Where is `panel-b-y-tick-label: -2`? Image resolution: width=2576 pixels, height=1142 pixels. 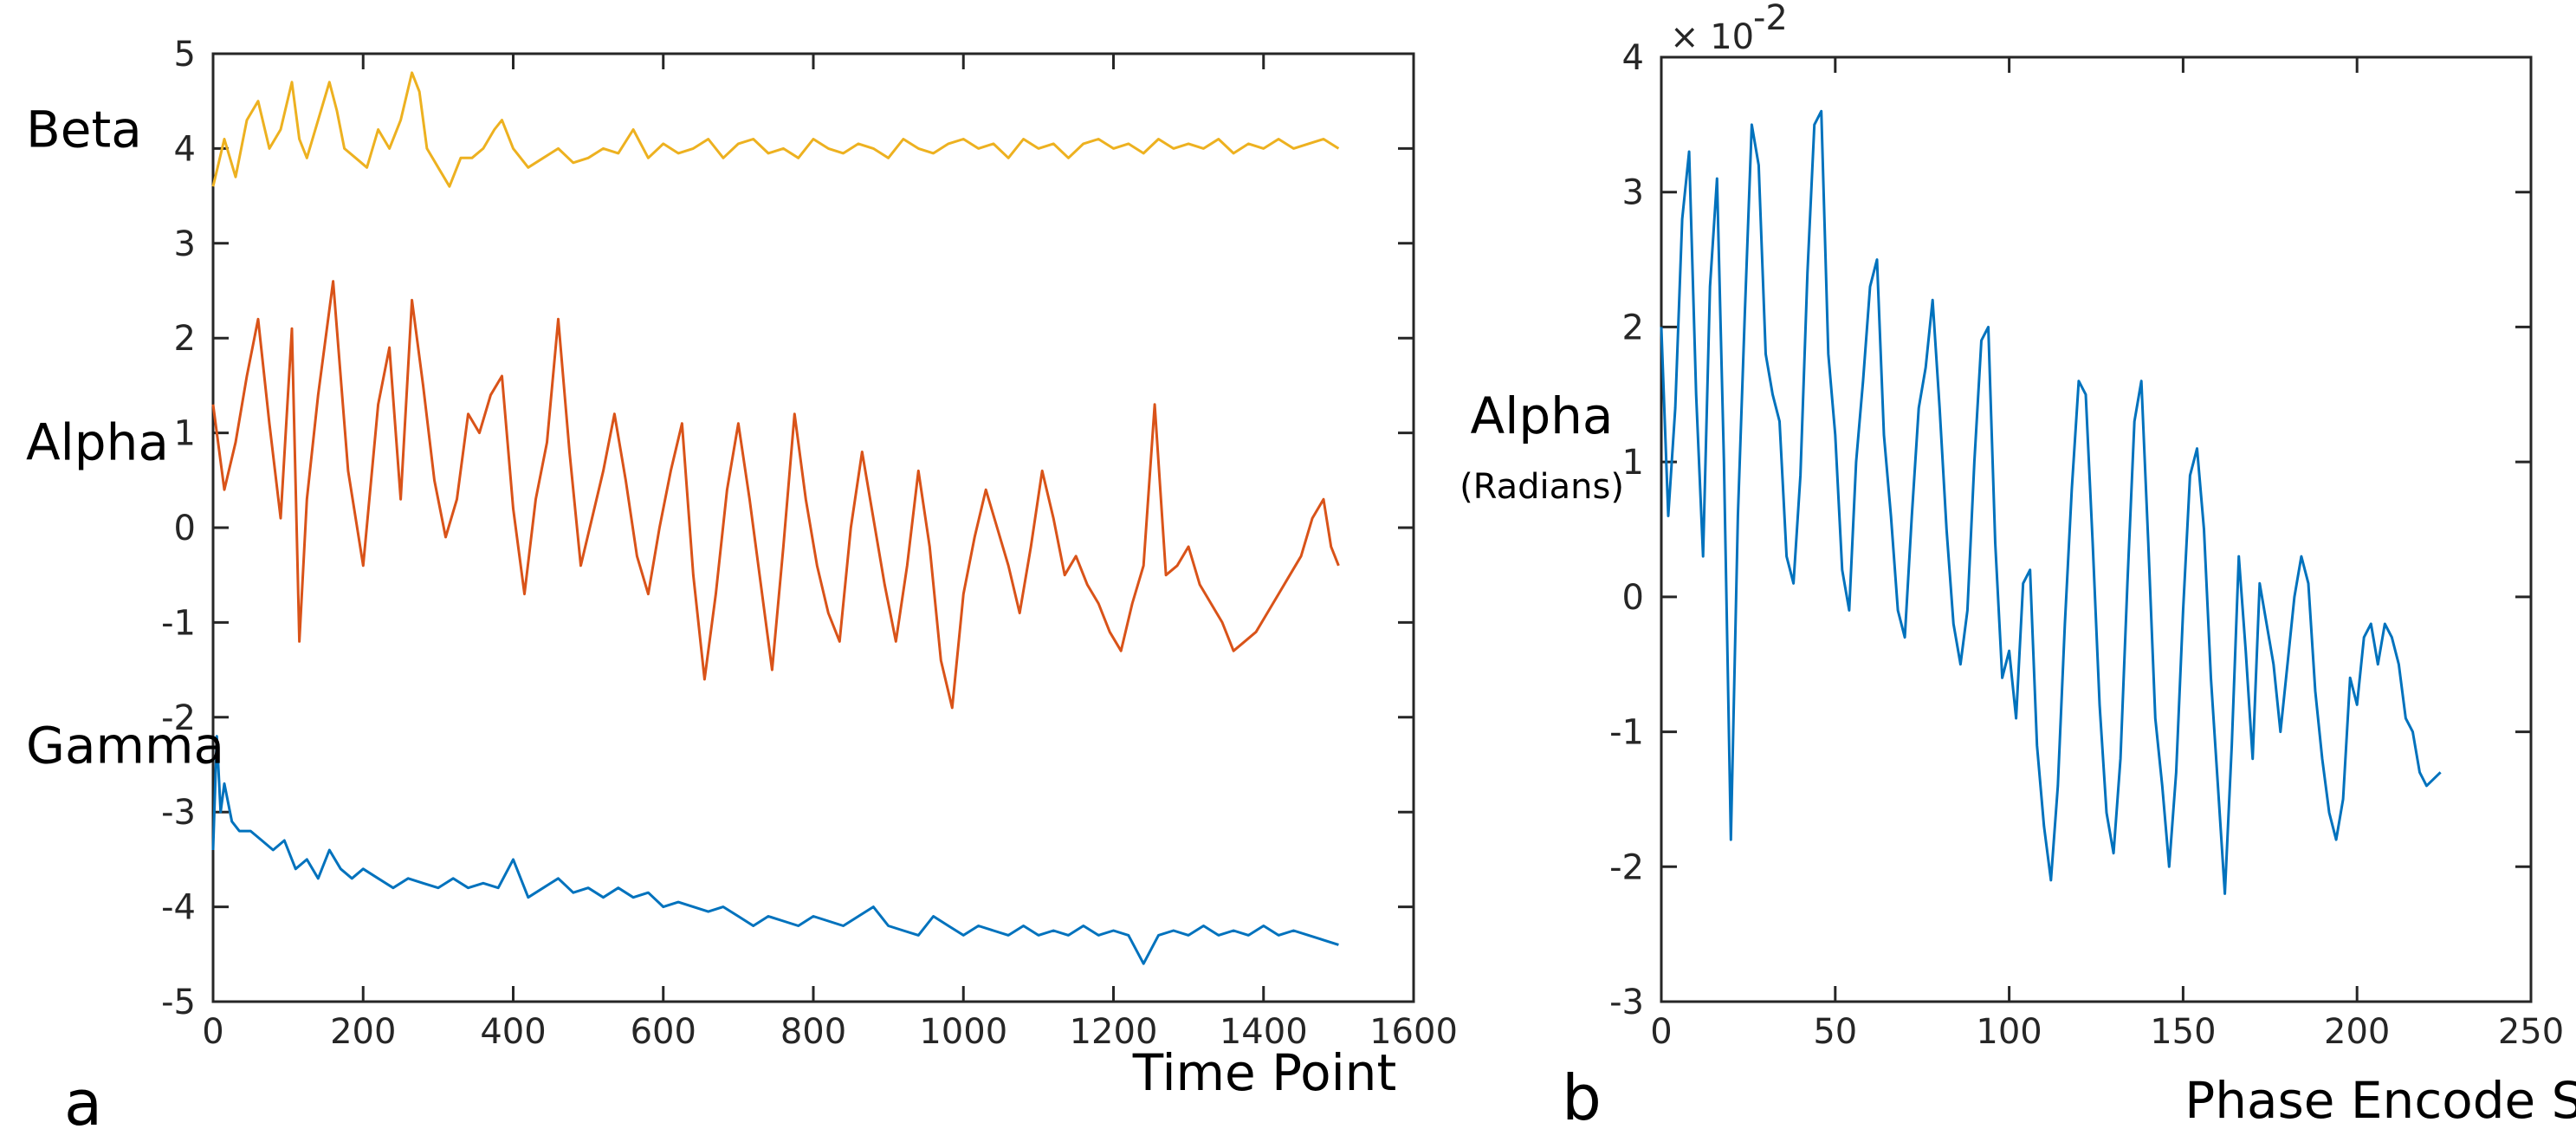 panel-b-y-tick-label: -2 is located at coordinates (1626, 867).